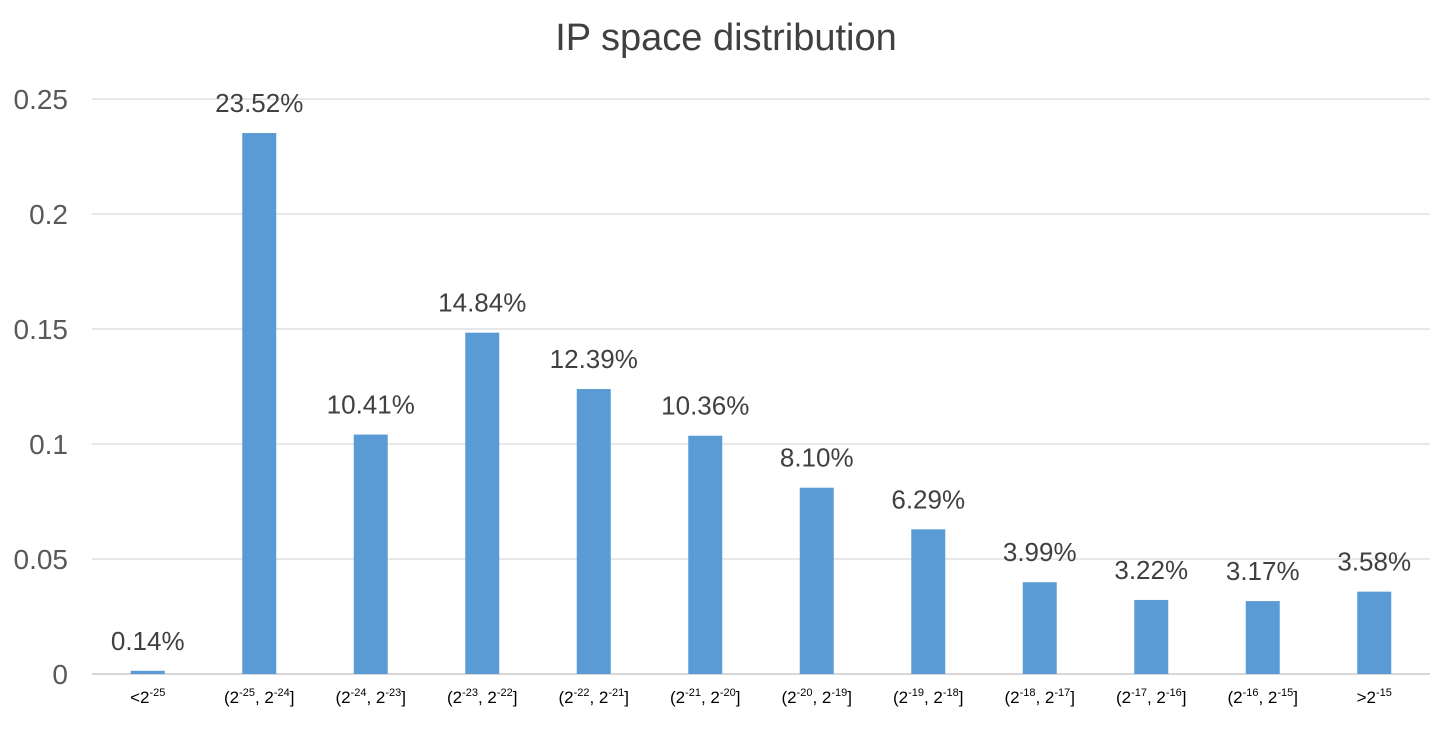 The width and height of the screenshot is (1452, 740). Describe the element at coordinates (60, 674) in the screenshot. I see `y-tick-label: 0` at that location.